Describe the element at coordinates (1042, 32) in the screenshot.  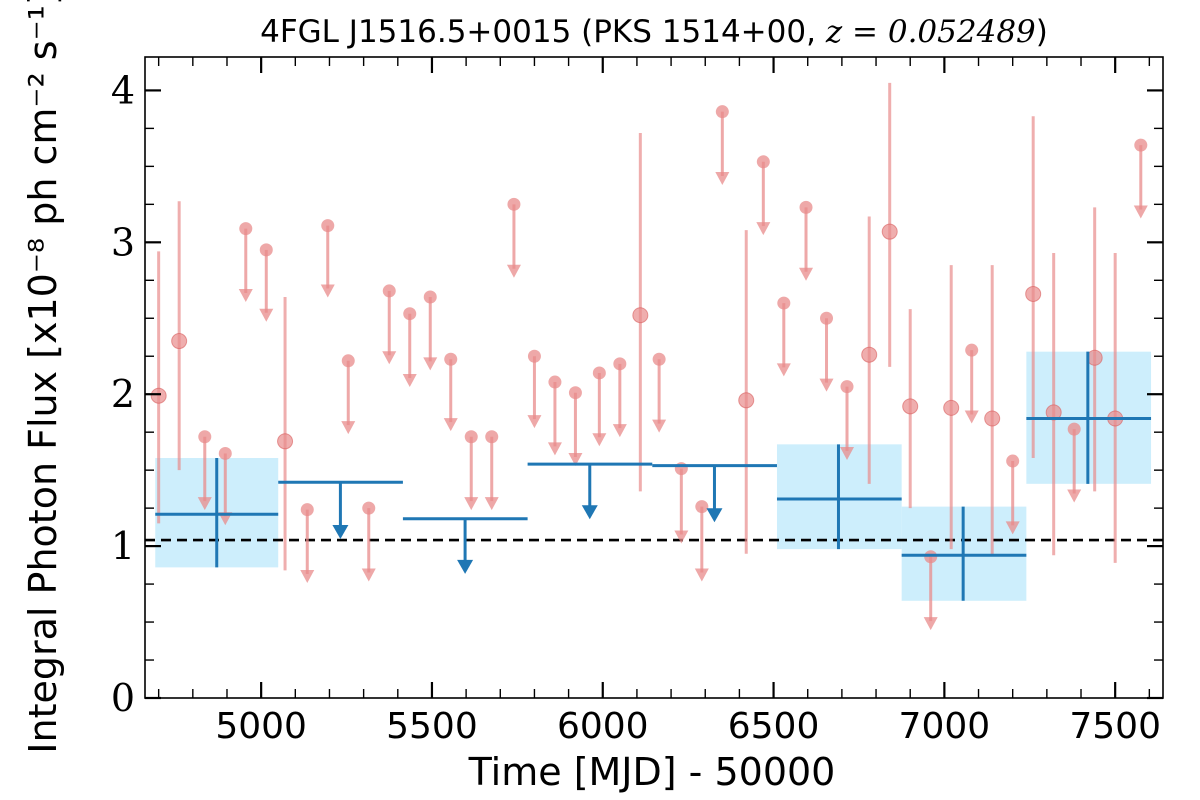
I see `chart-title-close: )` at that location.